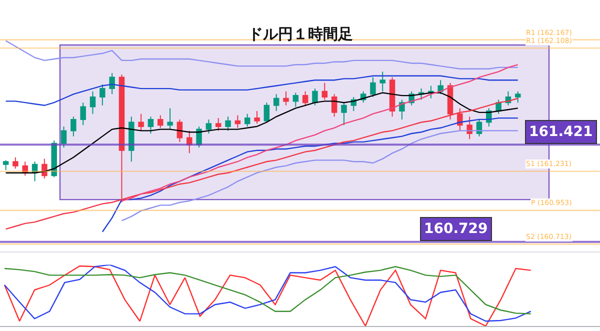 This screenshot has width=600, height=331. What do you see at coordinates (561, 132) in the screenshot?
I see `ref-line-label: 161.421` at bounding box center [561, 132].